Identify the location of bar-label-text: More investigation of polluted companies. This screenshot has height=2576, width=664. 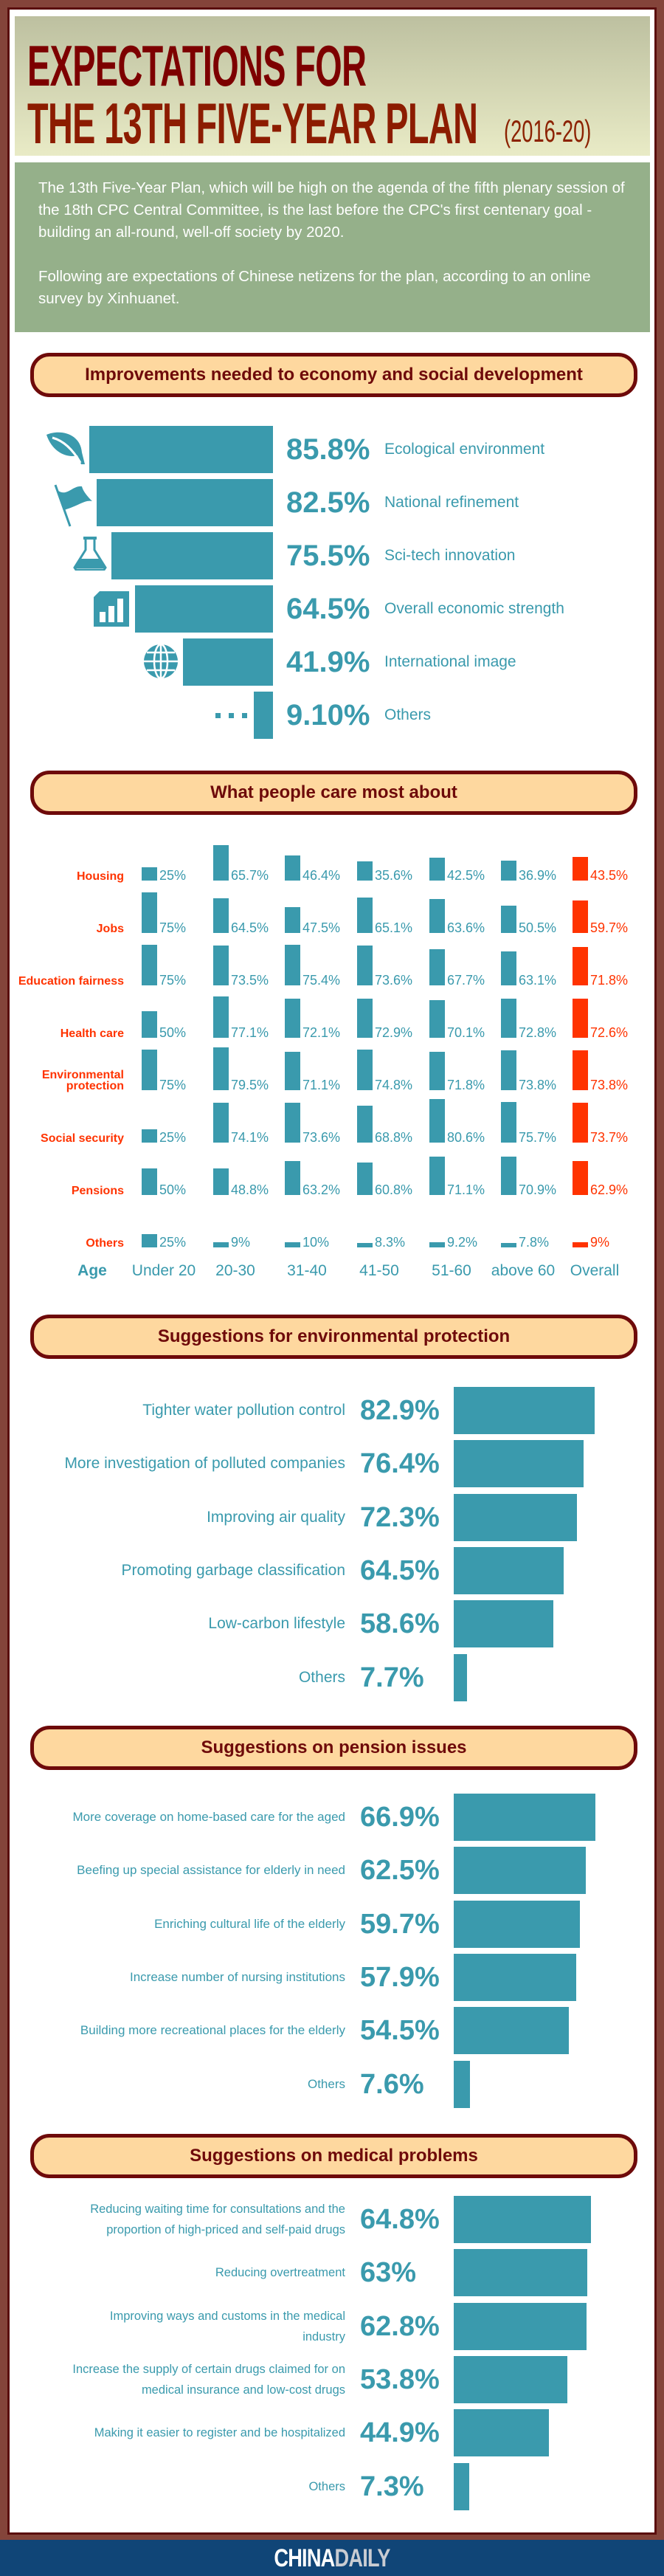
(204, 1464).